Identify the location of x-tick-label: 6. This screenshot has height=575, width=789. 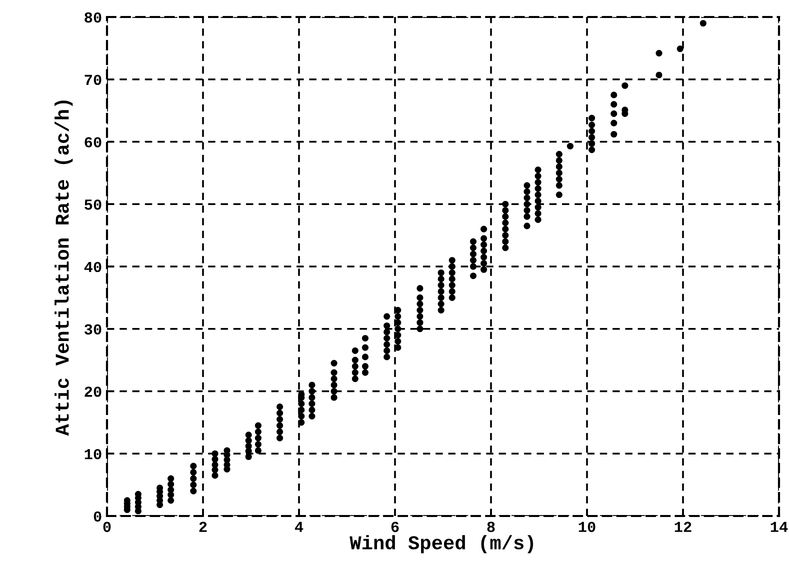
(395, 527).